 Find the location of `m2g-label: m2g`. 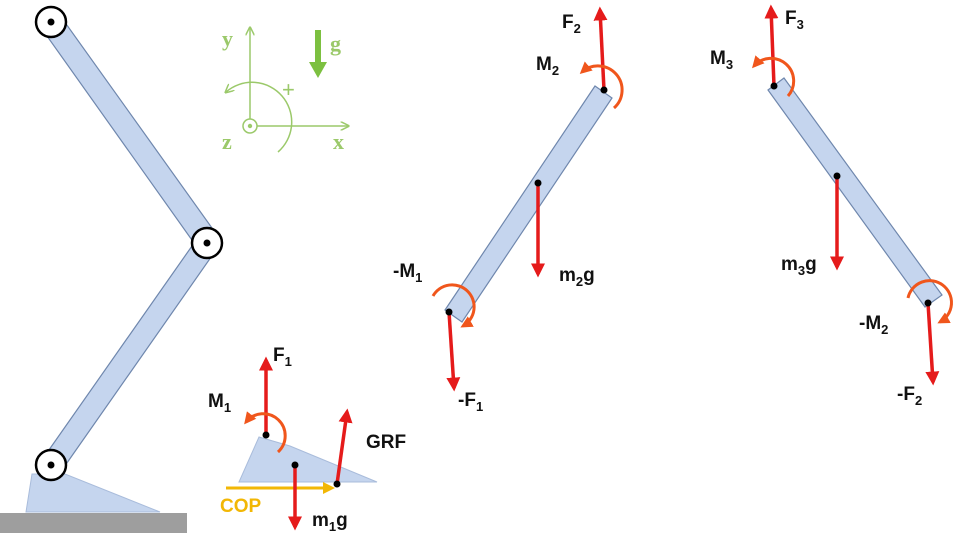

m2g-label: m2g is located at coordinates (577, 277).